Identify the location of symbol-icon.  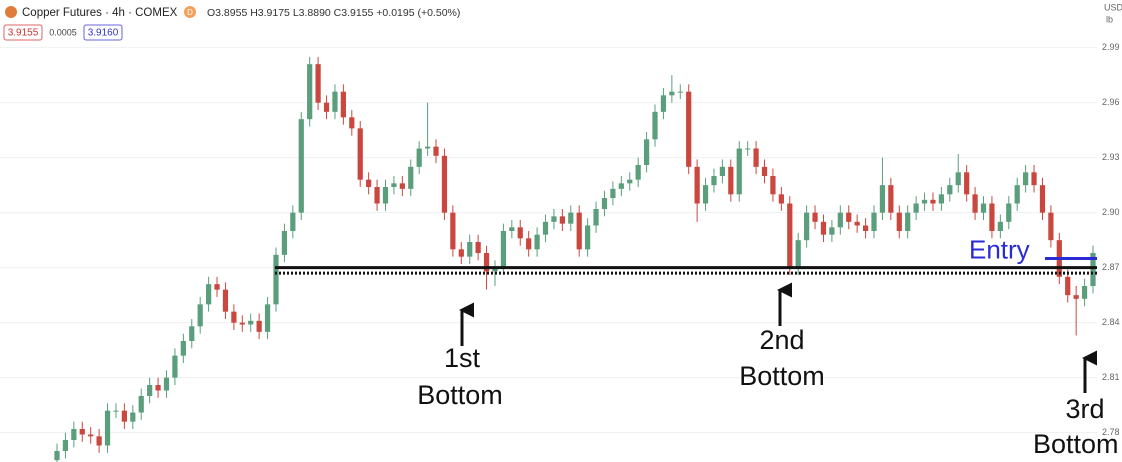
(11, 12).